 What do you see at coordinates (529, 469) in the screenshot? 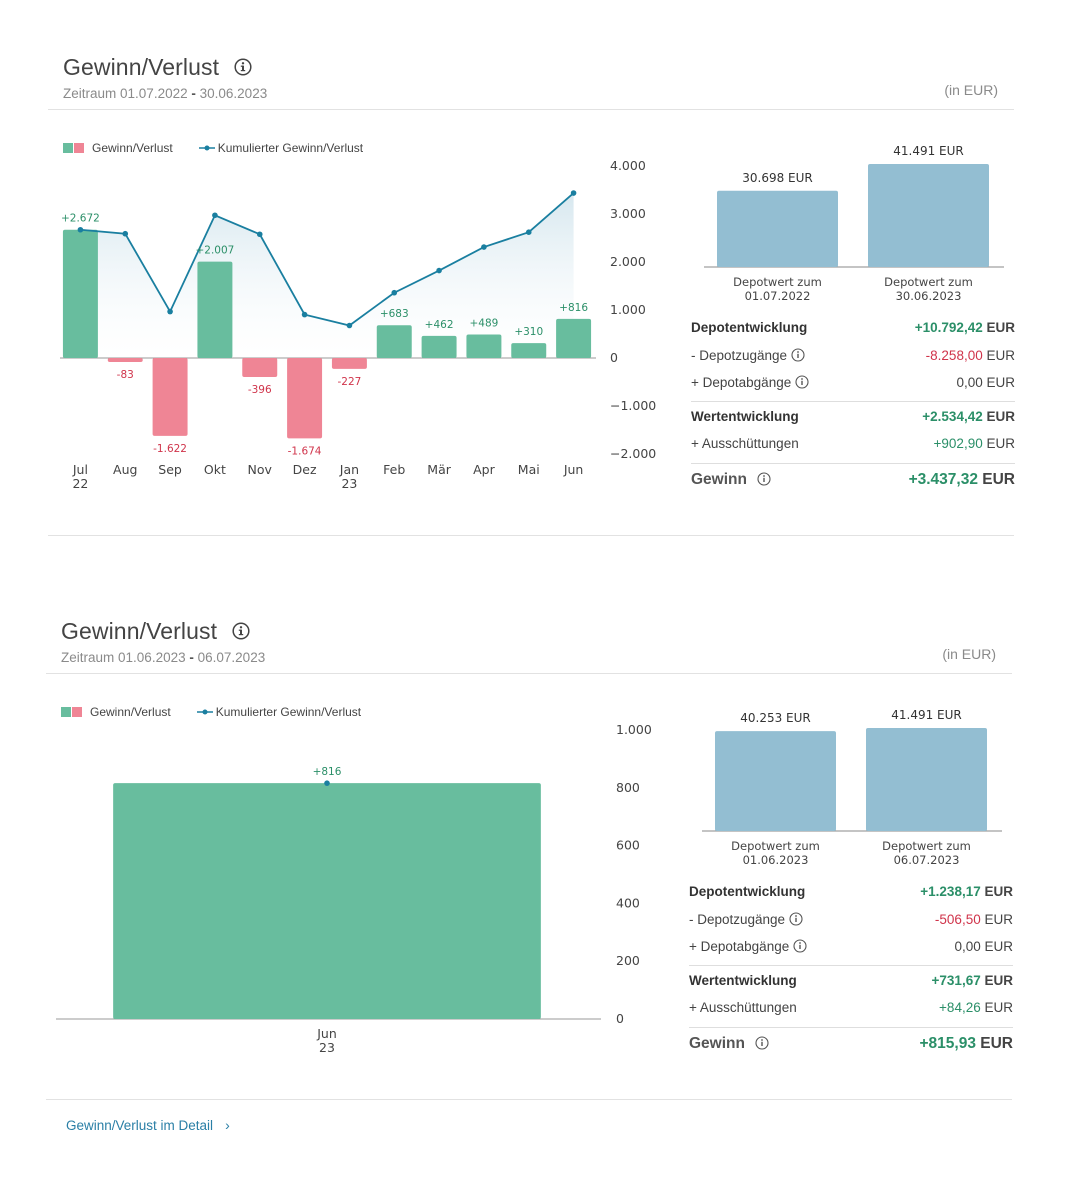
I see `x-tick-label: Mai` at bounding box center [529, 469].